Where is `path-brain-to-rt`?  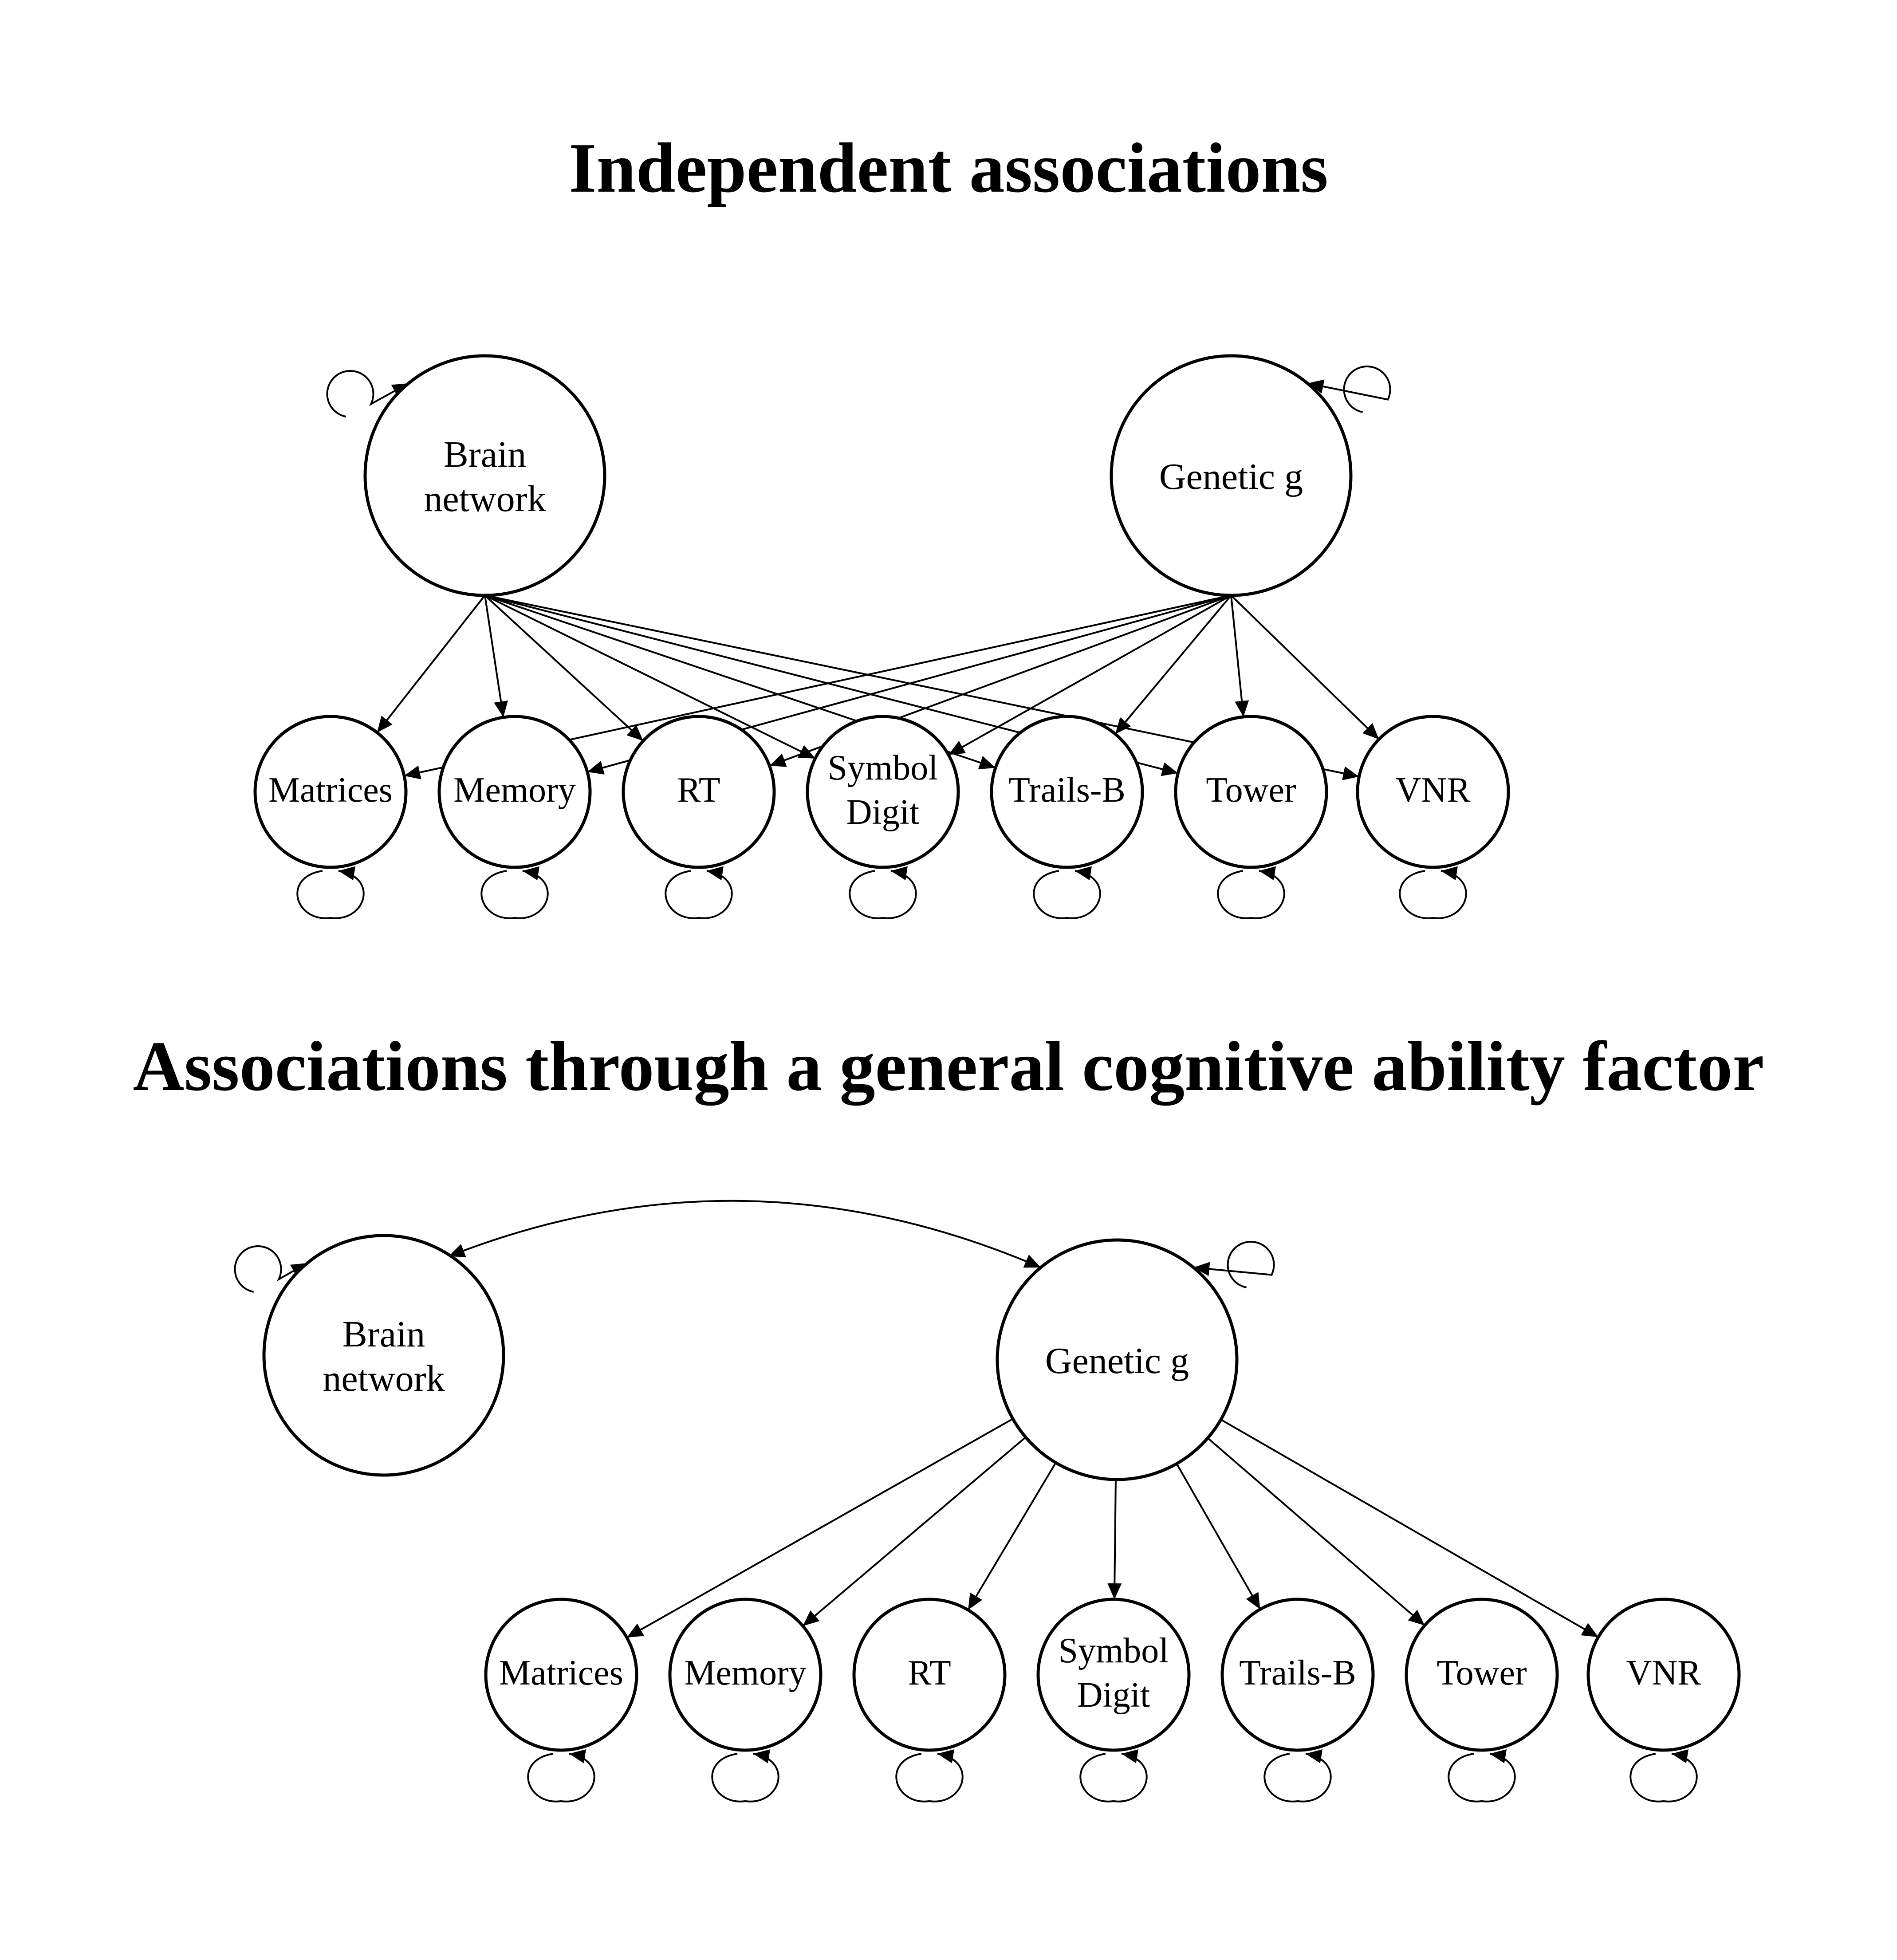
path-brain-to-rt is located at coordinates (564, 668).